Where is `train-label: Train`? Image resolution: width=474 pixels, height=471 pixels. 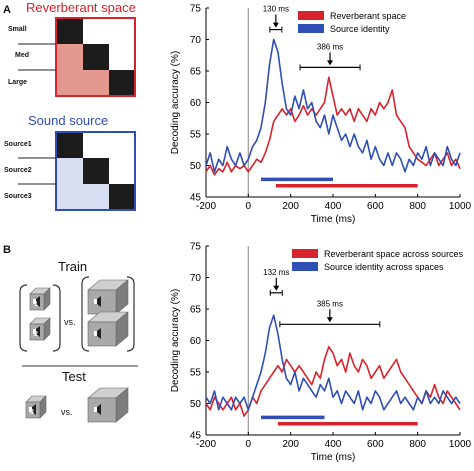 train-label: Train is located at coordinates (73, 266).